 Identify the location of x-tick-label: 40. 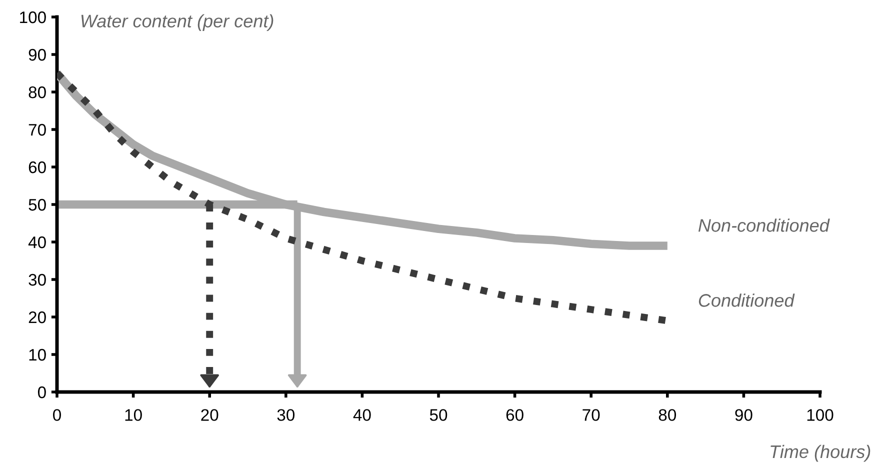
(362, 415).